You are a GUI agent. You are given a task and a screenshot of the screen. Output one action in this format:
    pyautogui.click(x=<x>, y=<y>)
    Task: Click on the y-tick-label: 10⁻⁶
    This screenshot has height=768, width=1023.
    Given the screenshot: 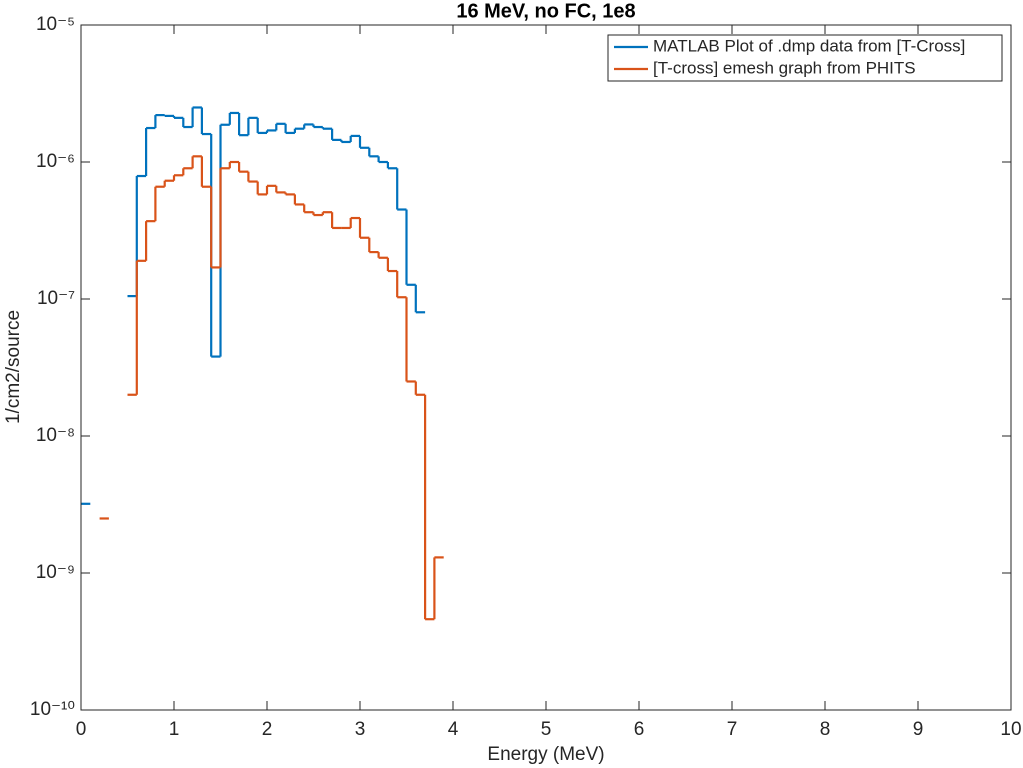 What is the action you would take?
    pyautogui.click(x=55, y=161)
    